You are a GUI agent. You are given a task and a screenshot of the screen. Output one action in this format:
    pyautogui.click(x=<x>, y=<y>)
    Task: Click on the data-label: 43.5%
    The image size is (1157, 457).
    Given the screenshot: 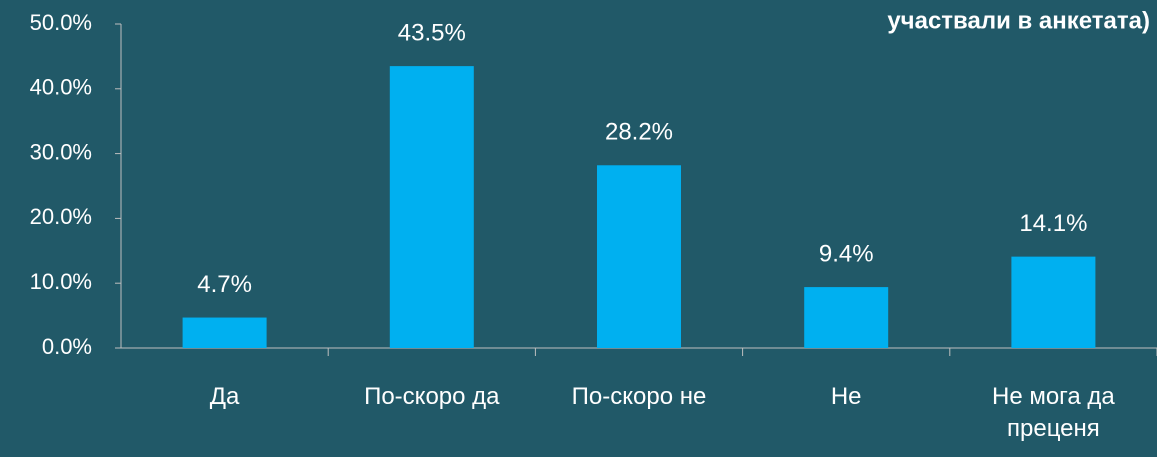 What is the action you would take?
    pyautogui.click(x=432, y=32)
    